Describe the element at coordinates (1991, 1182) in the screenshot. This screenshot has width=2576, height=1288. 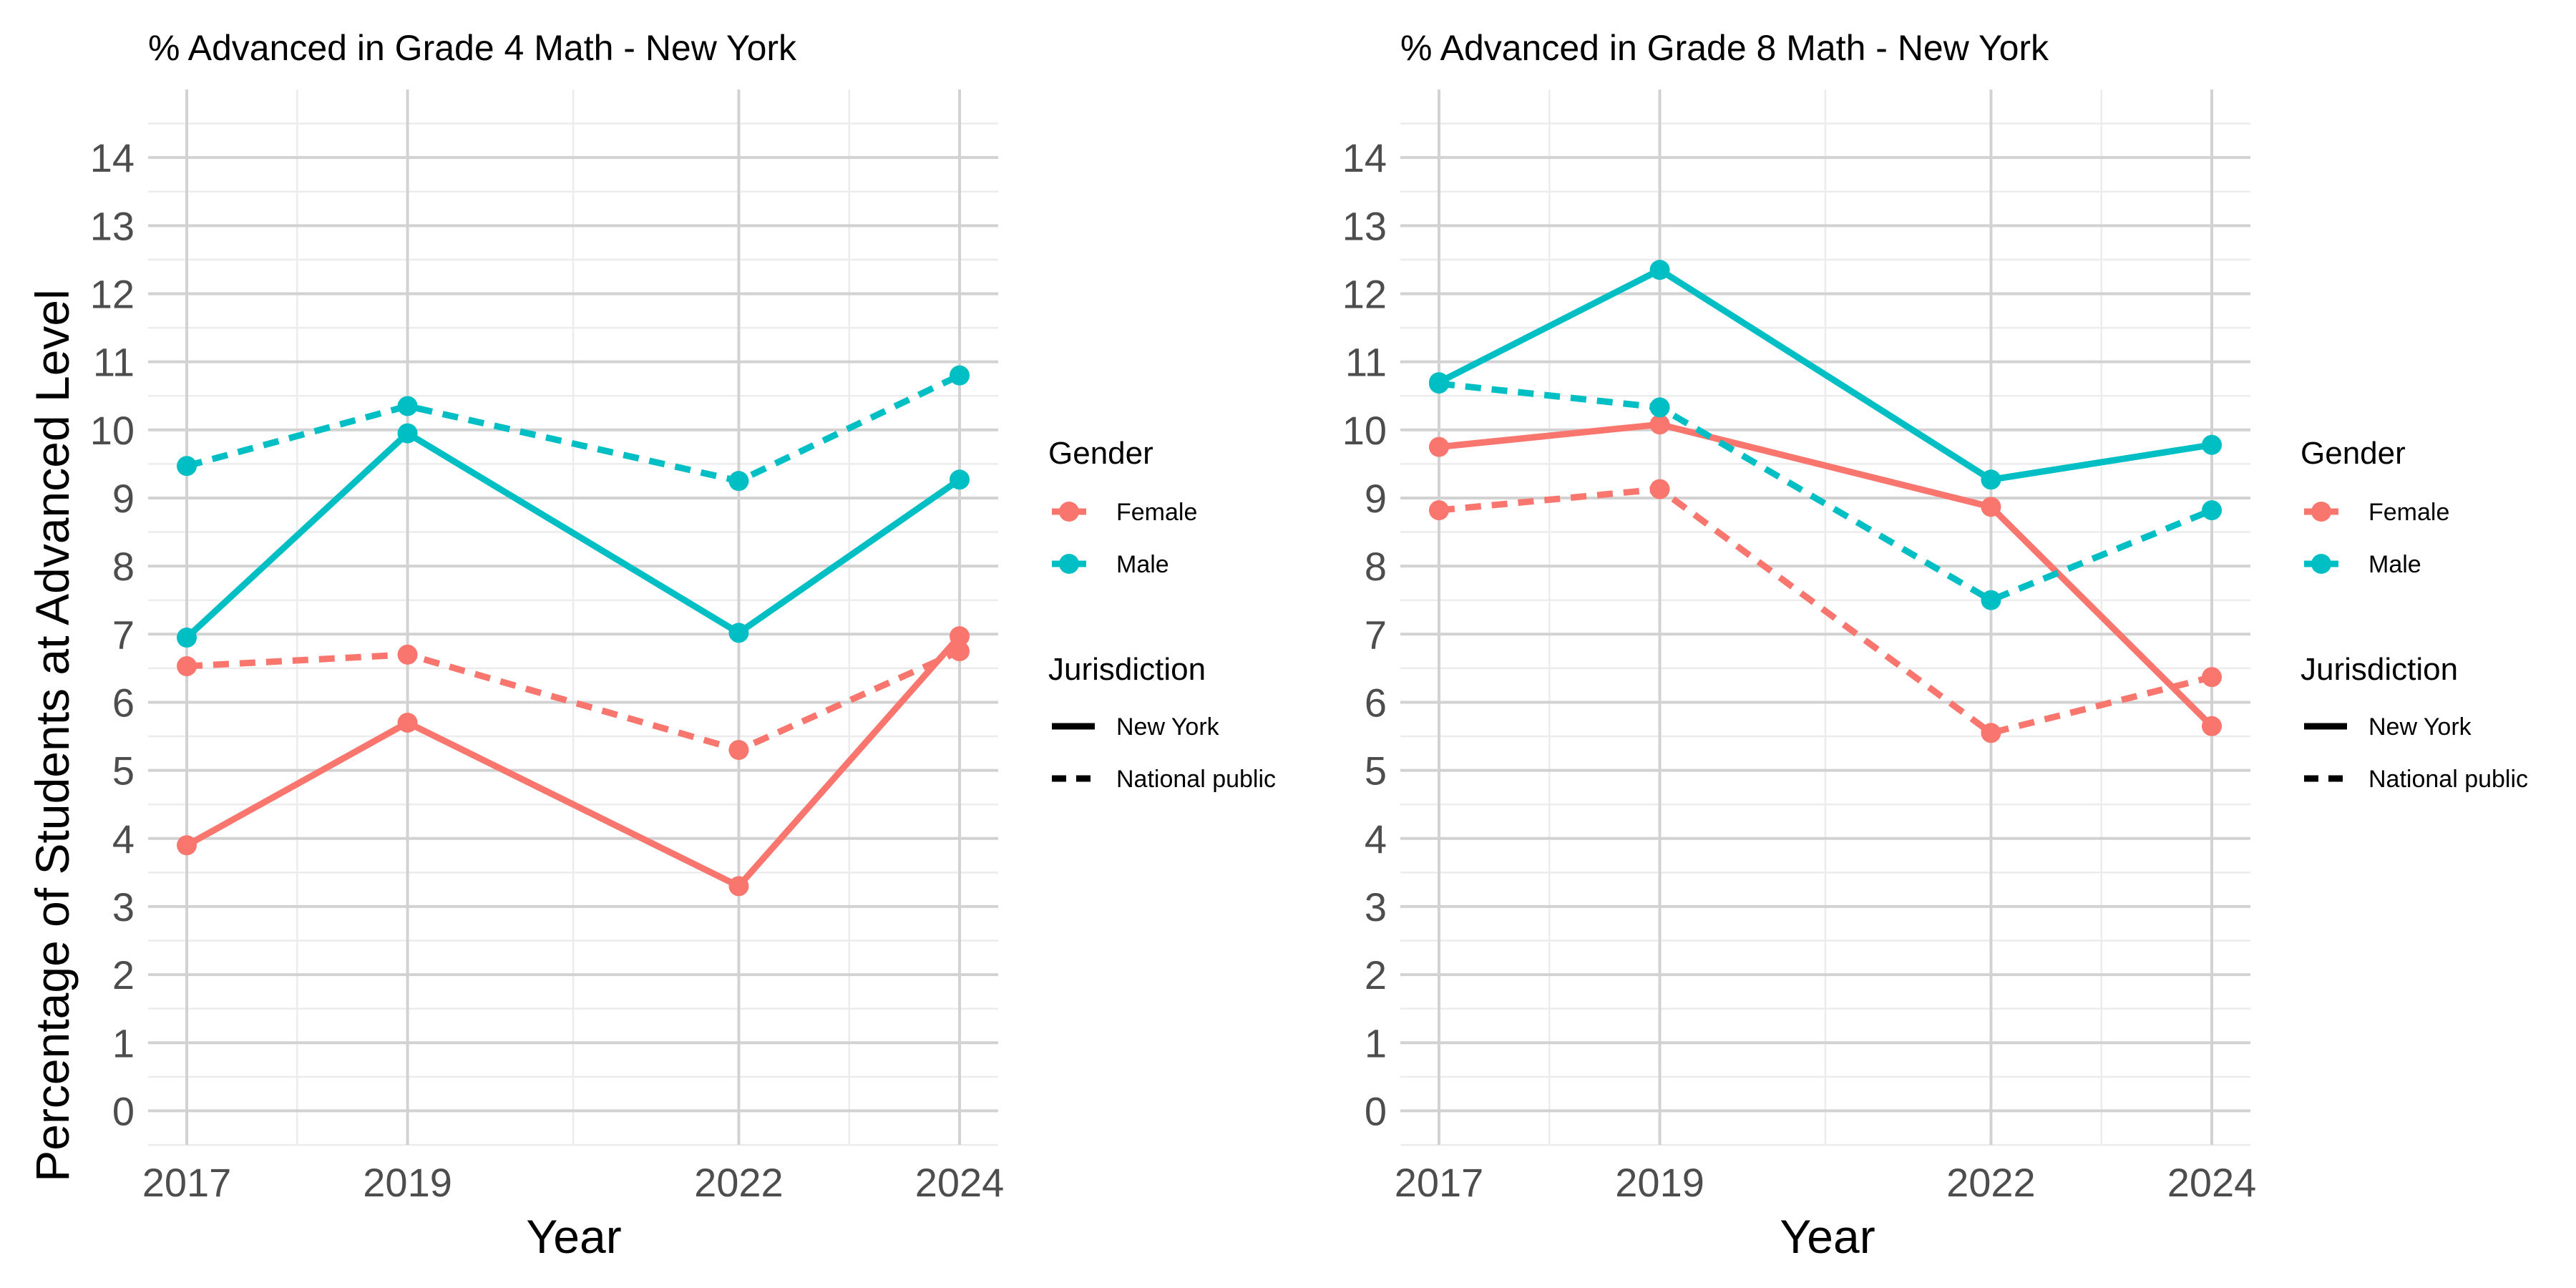
I see `x-tick-label: 2022` at that location.